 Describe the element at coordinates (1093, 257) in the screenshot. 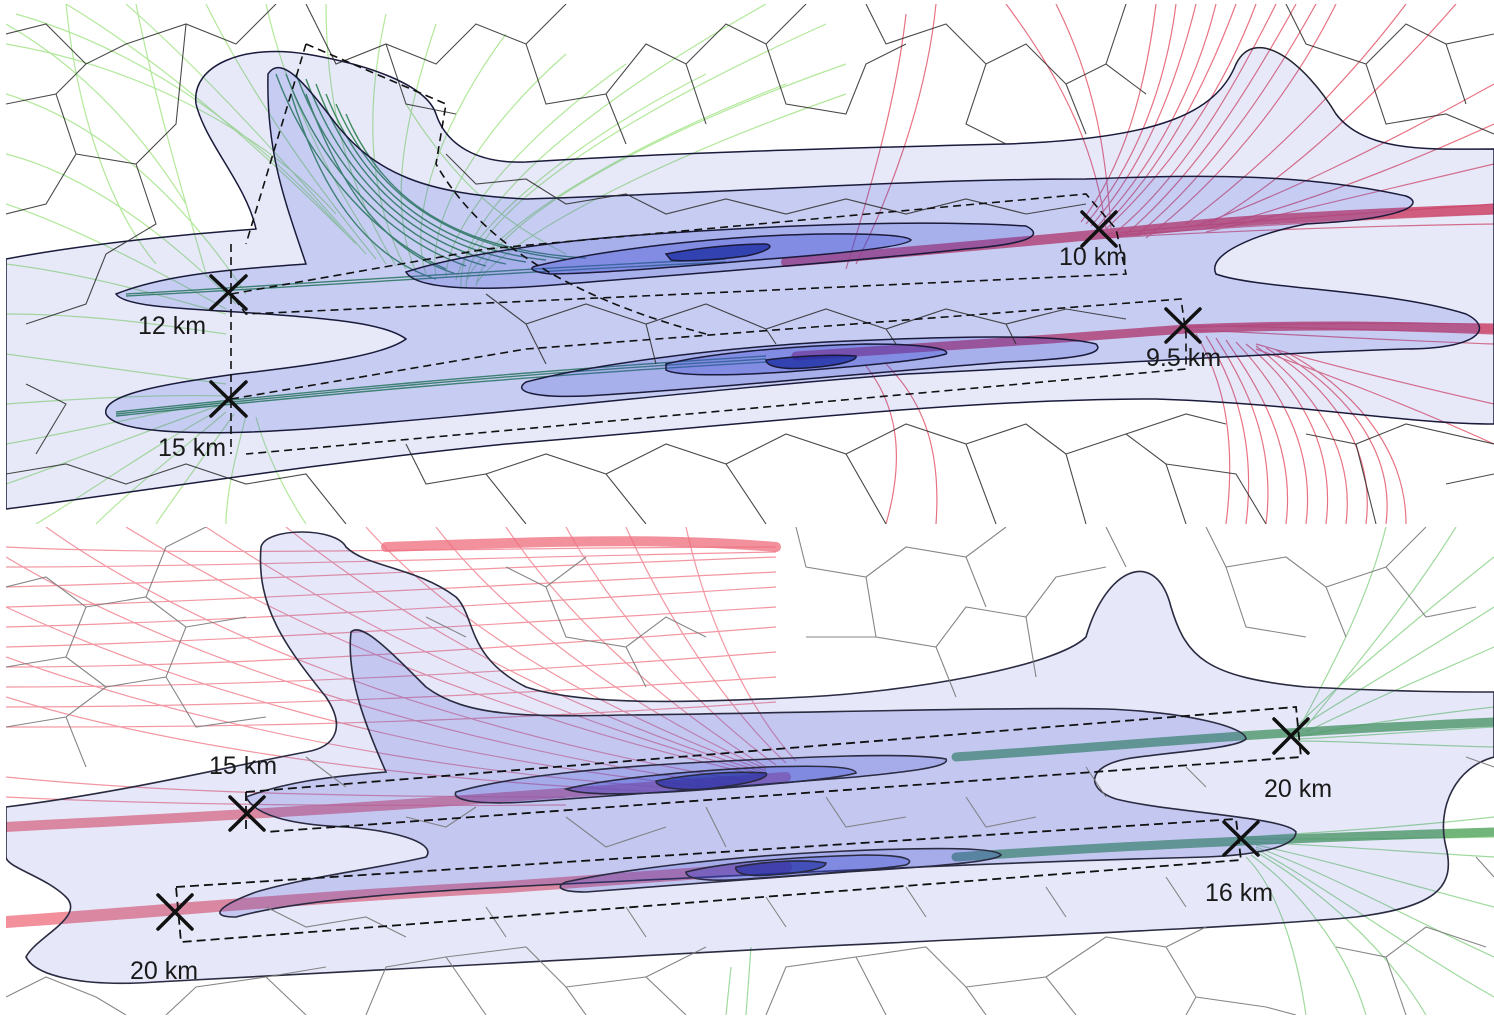

I see `label-10km: 10 km` at that location.